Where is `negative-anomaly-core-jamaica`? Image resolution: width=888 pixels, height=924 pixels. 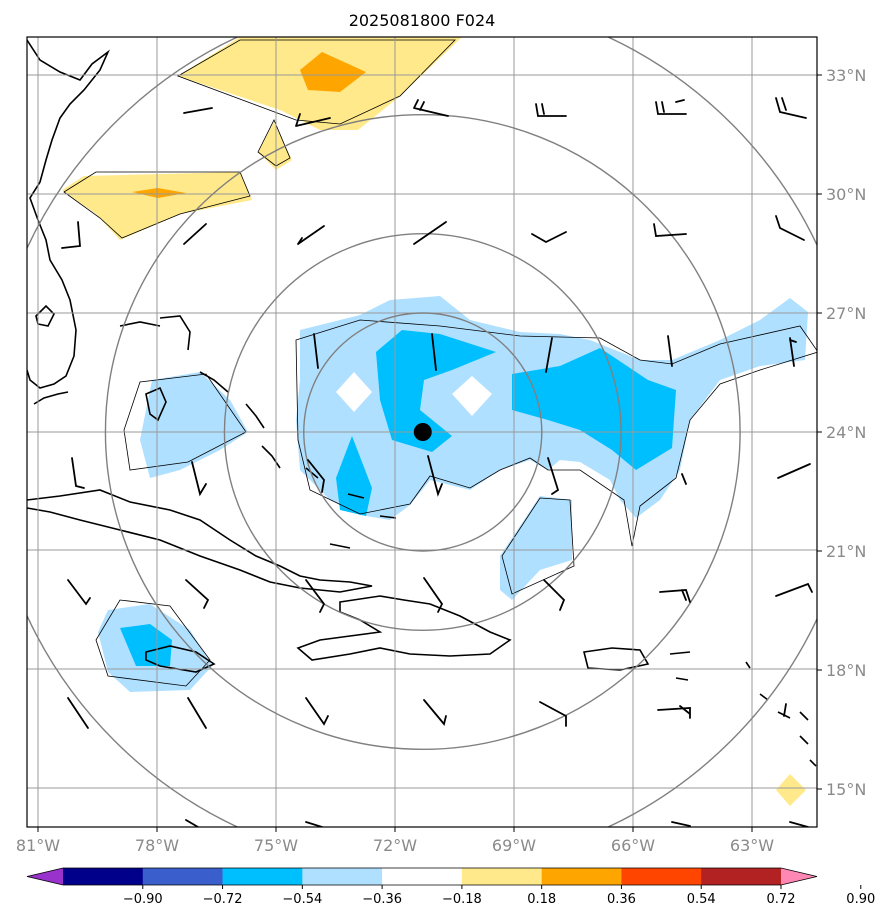
negative-anomaly-core-jamaica is located at coordinates (146, 645).